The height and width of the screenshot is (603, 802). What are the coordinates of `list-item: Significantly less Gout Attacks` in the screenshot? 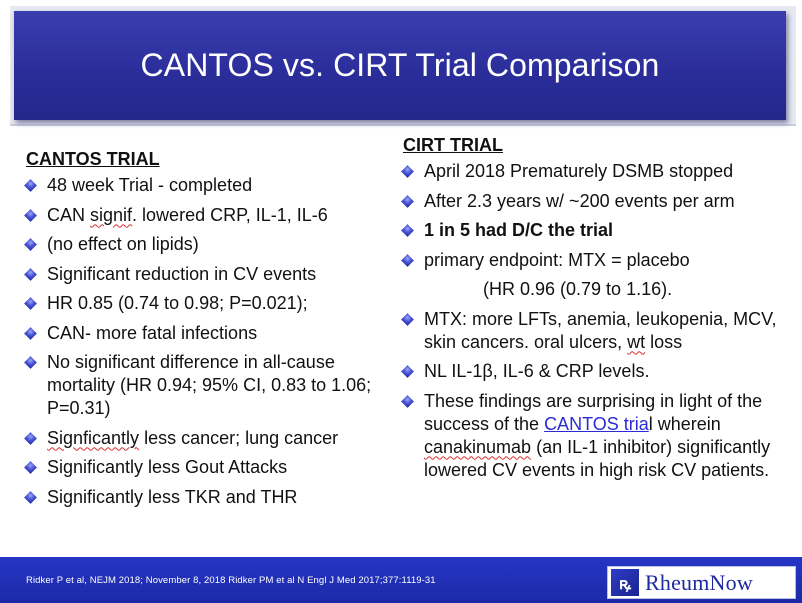 It's located at (210, 467).